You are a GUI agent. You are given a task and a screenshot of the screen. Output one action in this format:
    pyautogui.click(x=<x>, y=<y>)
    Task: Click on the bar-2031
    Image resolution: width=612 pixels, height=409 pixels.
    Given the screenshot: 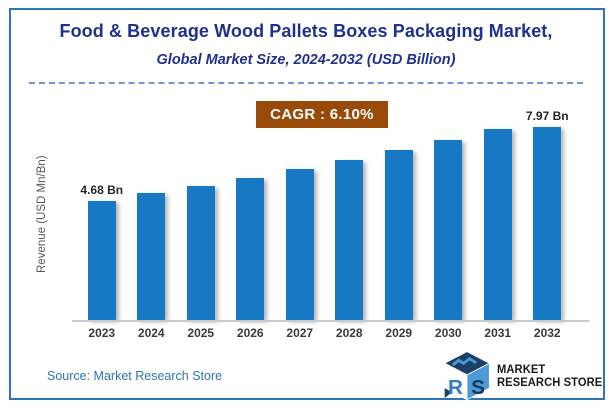 What is the action you would take?
    pyautogui.click(x=497, y=224)
    